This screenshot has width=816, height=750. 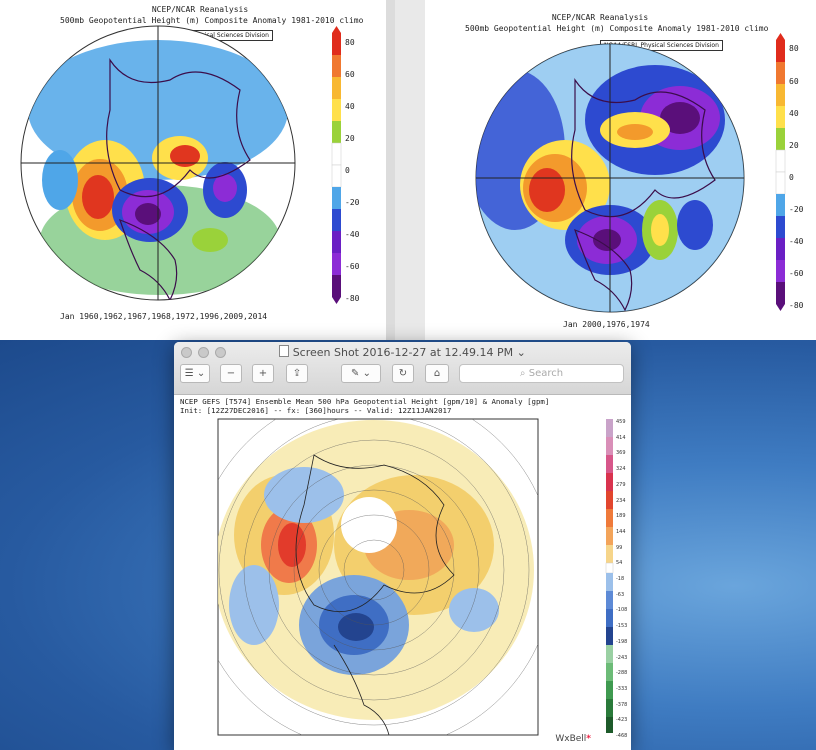 What do you see at coordinates (622, 610) in the screenshot?
I see `cb-label: -108` at bounding box center [622, 610].